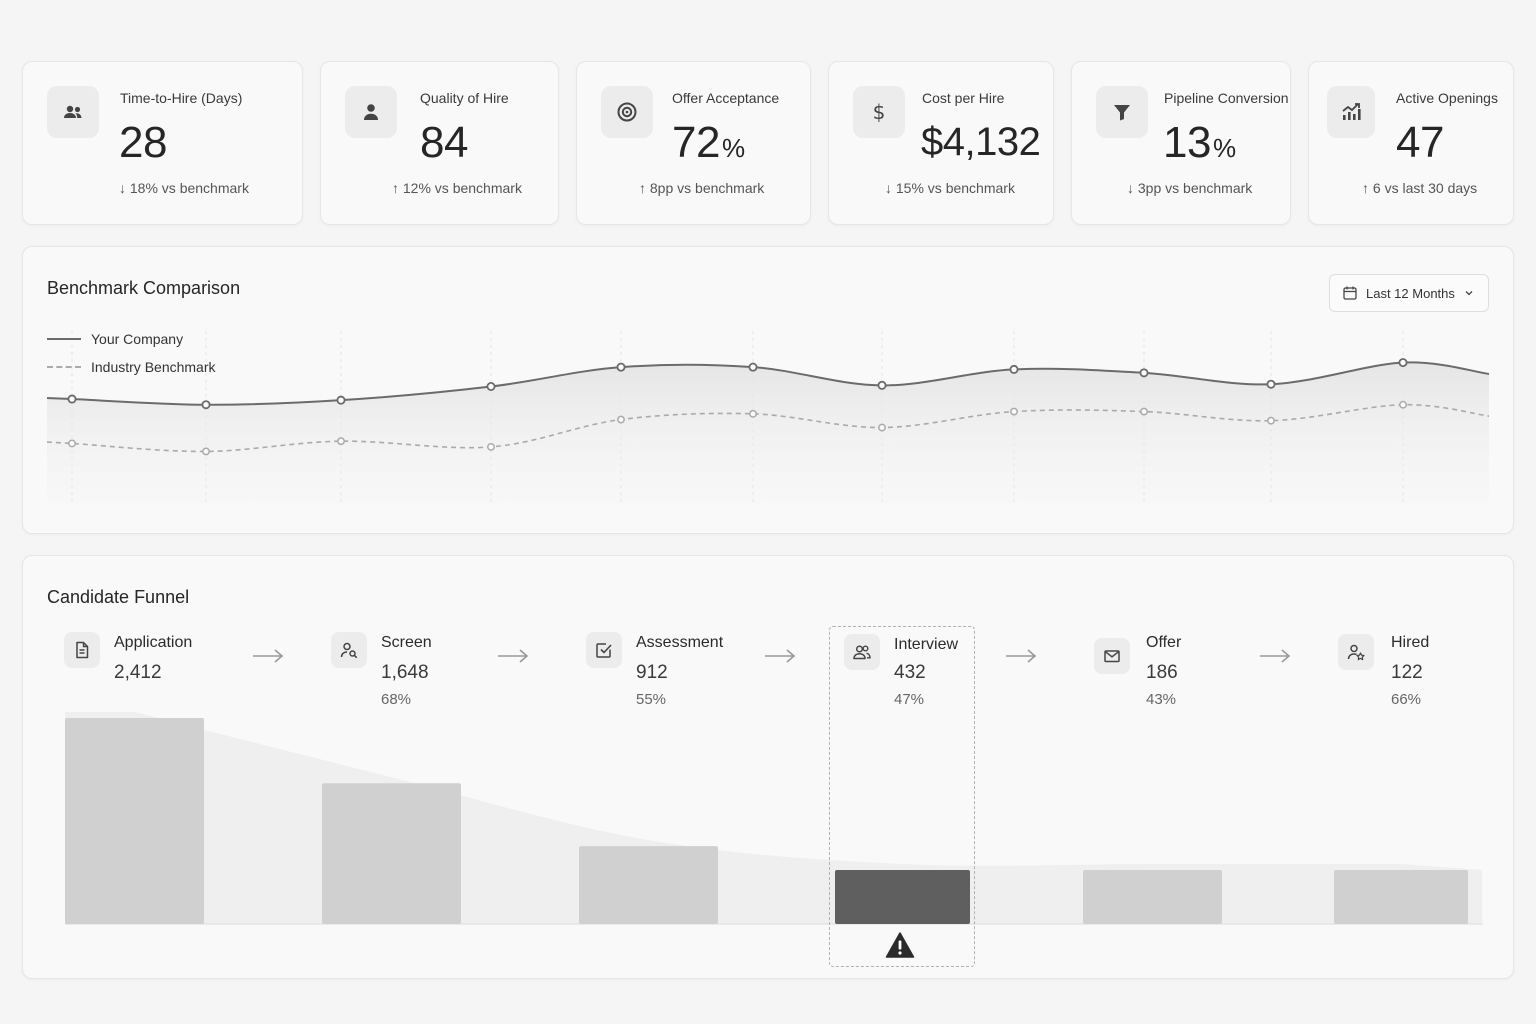  What do you see at coordinates (900, 945) in the screenshot?
I see `warning-icon` at bounding box center [900, 945].